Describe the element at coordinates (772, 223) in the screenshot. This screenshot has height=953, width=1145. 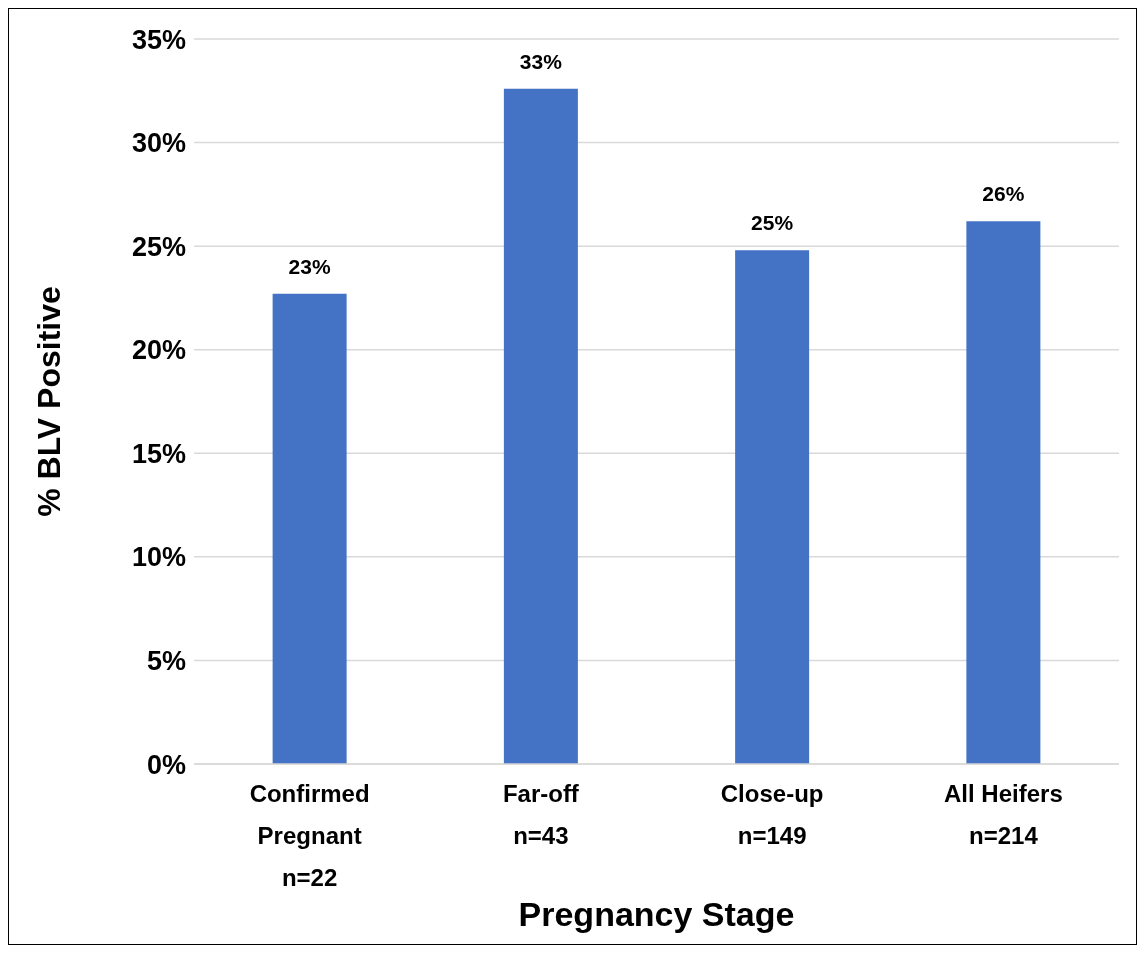
I see `data-label: 25%` at that location.